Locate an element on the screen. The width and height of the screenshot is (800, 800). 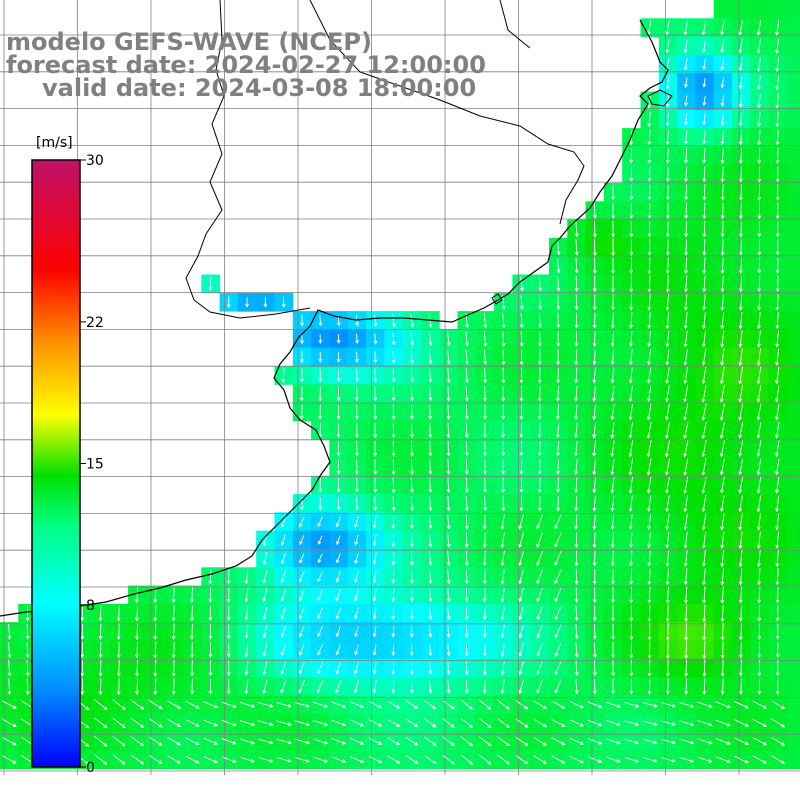
colorbar-tick-label: 22 is located at coordinates (95, 323).